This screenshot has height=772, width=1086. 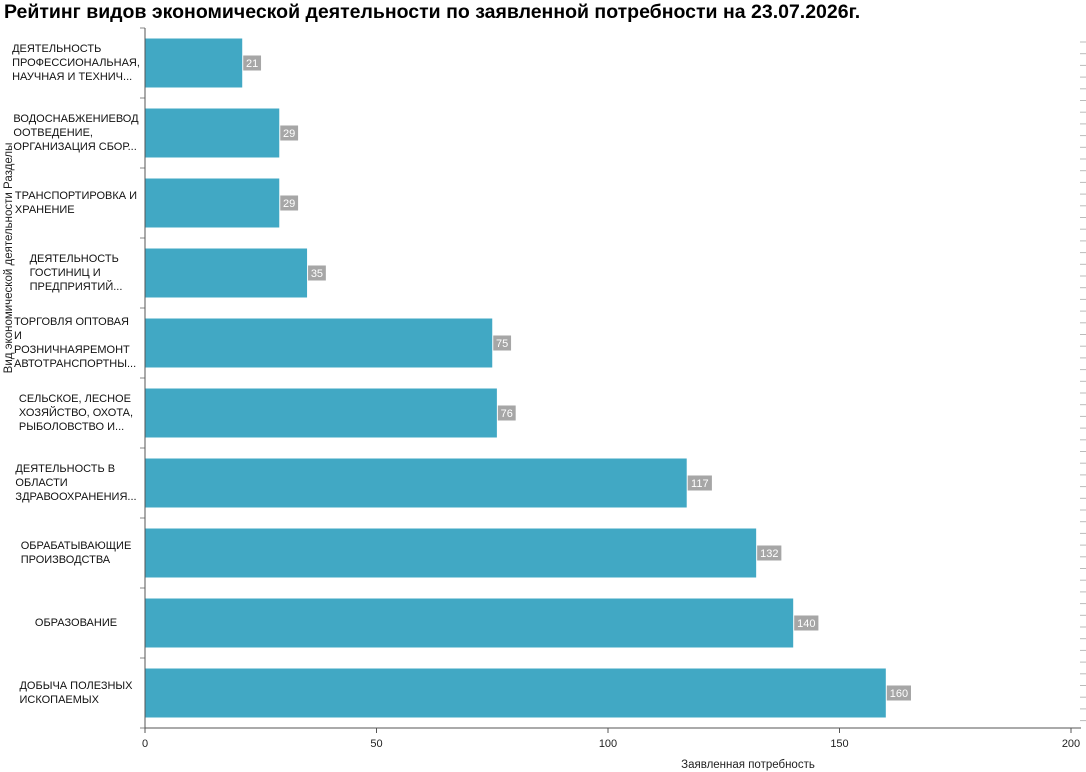 I want to click on x-tick-label: 100, so click(x=608, y=744).